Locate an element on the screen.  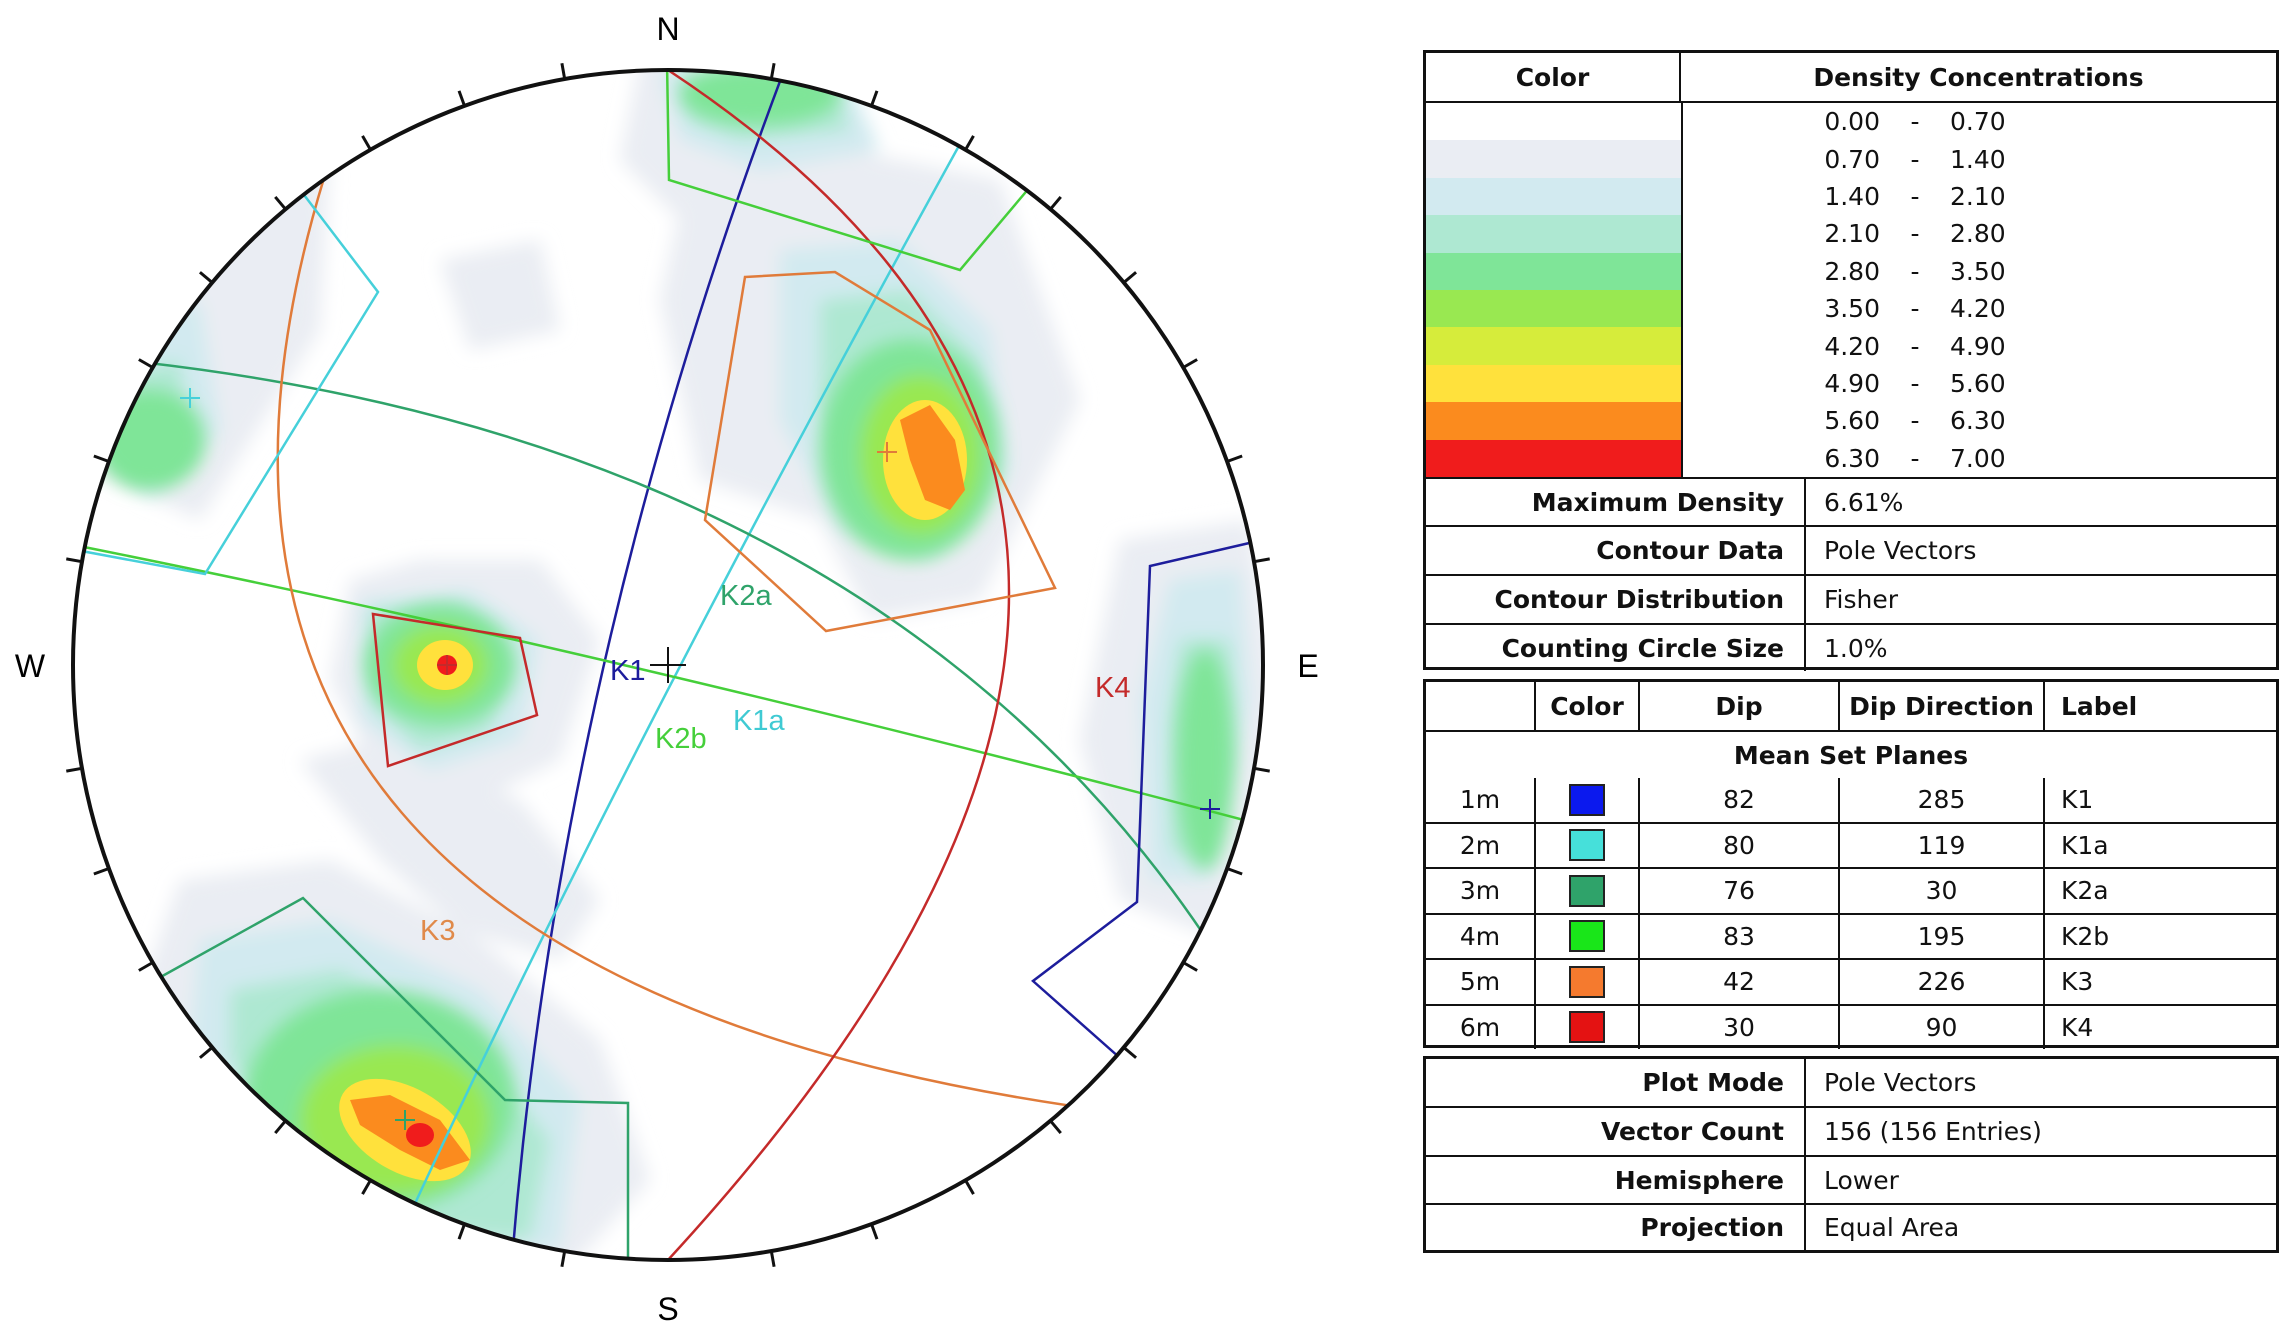
direction-south: S is located at coordinates (667, 1309).